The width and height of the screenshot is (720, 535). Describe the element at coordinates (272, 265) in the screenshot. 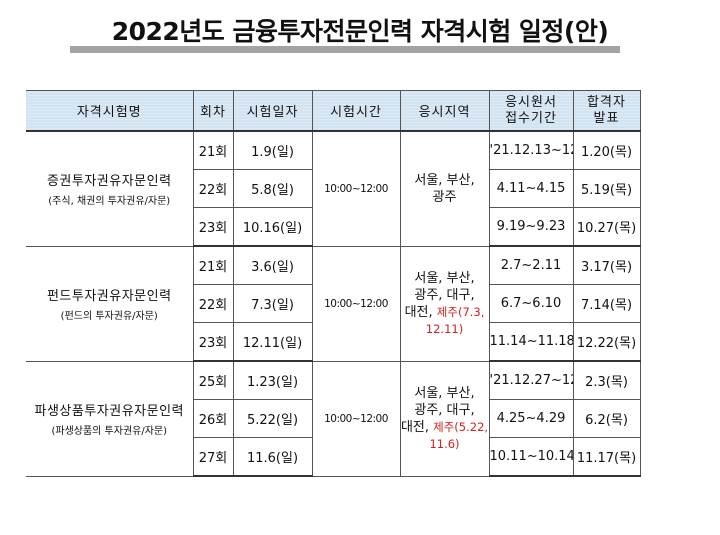

I see `exam-date-cell: 3.6(일)` at that location.